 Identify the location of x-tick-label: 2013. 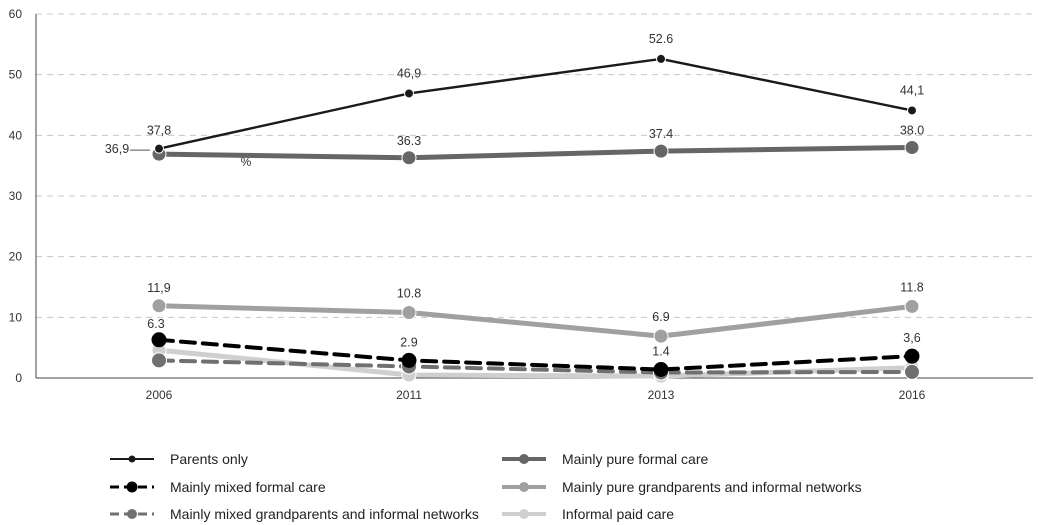
(661, 395).